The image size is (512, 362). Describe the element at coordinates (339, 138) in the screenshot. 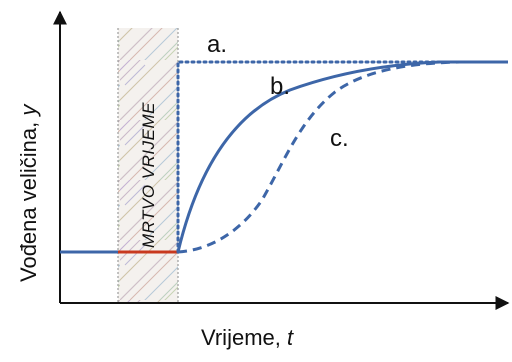

I see `curve-c-label: c.` at that location.